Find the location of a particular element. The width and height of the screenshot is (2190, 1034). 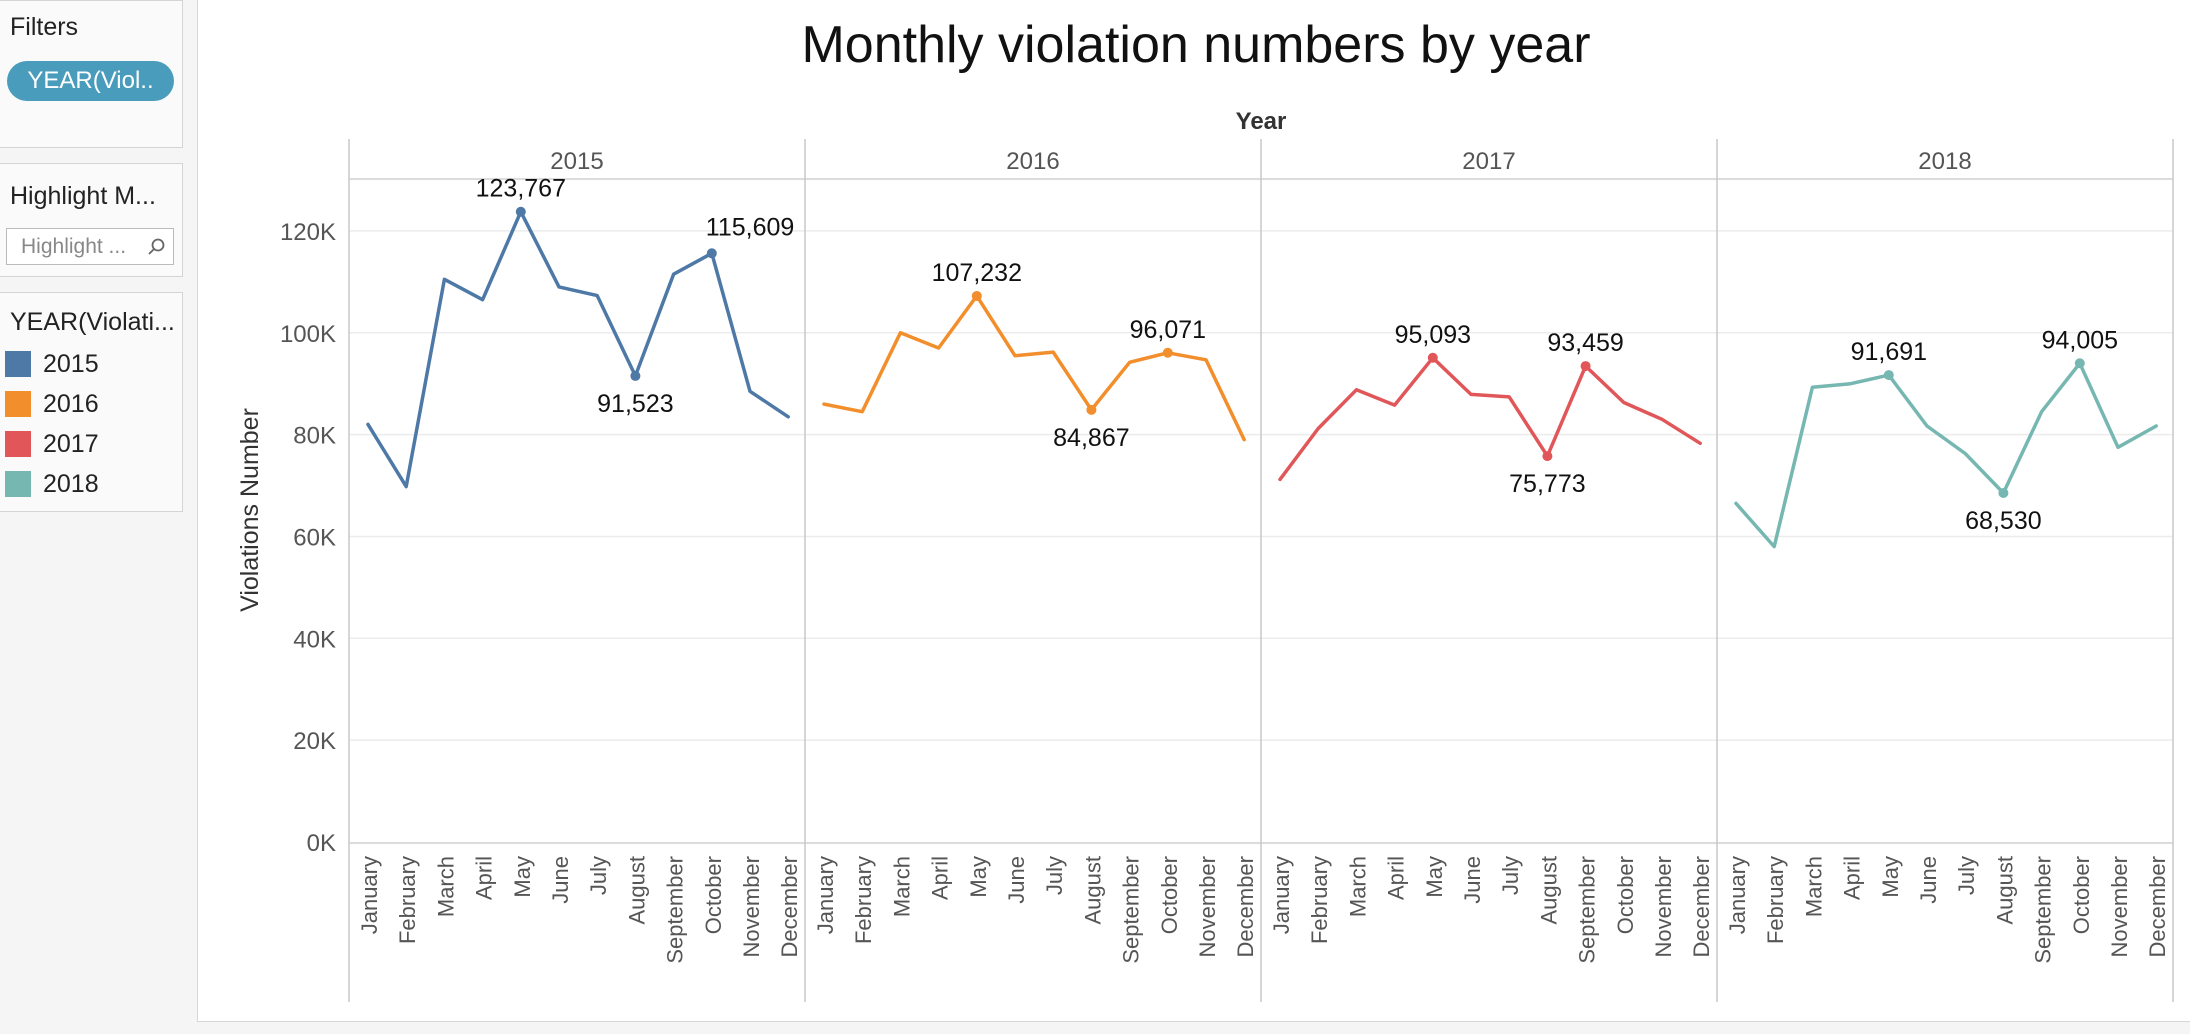

search-icon is located at coordinates (156, 246).